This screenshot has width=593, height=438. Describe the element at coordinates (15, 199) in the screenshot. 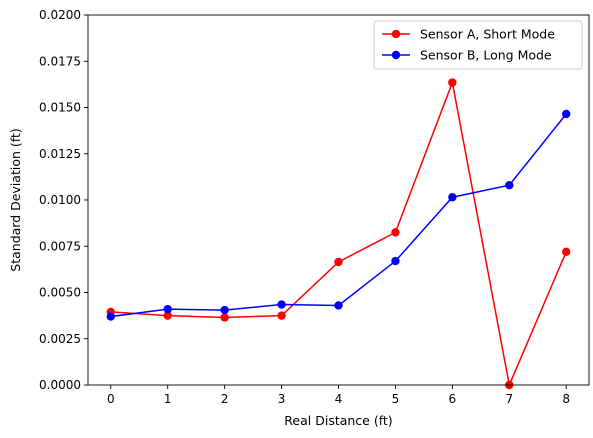

I see `y-axis-label: Standard Deviation (ft)` at that location.